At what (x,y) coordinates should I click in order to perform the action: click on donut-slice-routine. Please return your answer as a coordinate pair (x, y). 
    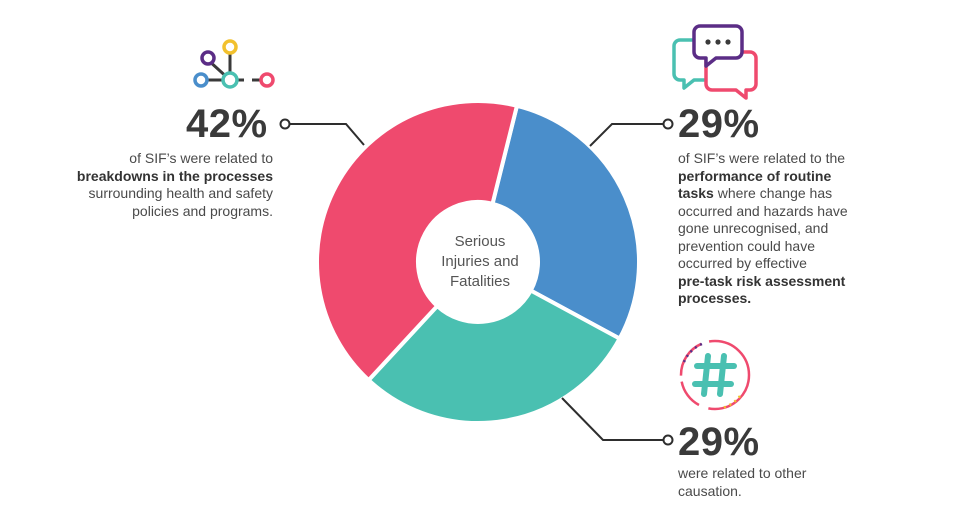
    Looking at the image, I should click on (565, 222).